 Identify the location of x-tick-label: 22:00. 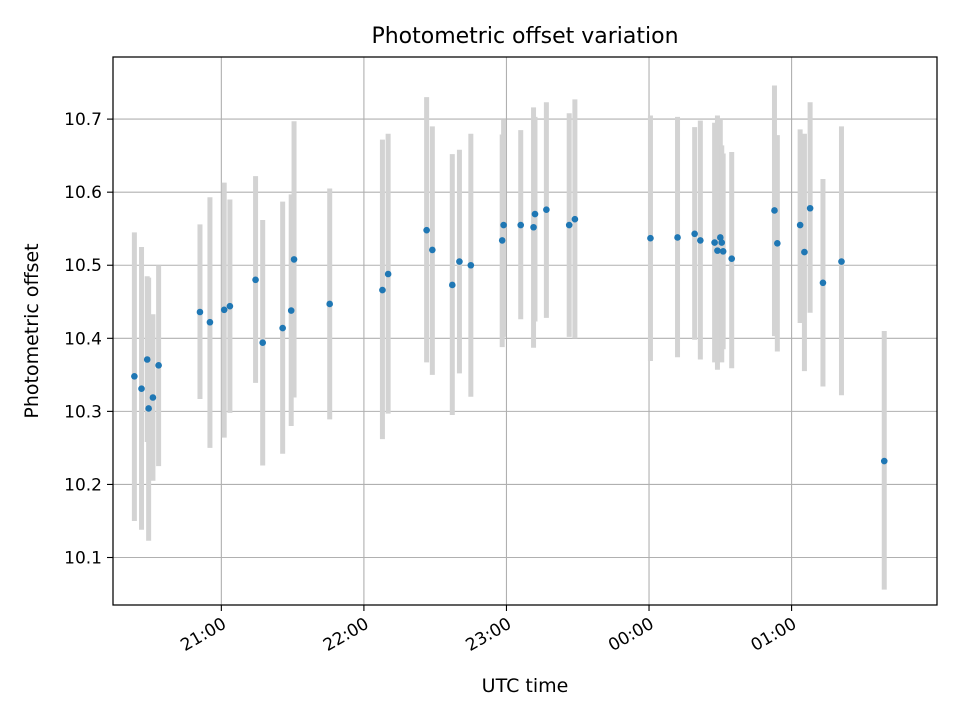
(346, 635).